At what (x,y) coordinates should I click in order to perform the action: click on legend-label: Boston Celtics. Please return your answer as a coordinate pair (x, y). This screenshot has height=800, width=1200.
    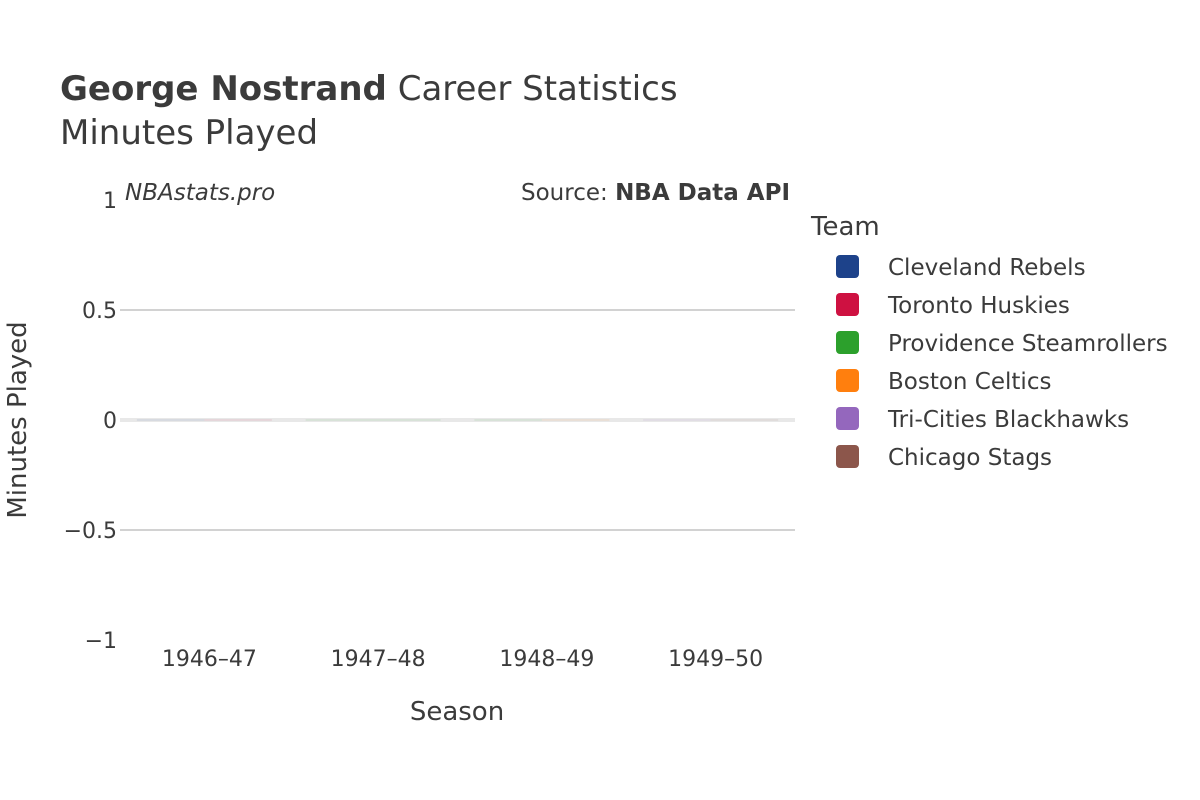
    Looking at the image, I should click on (969, 382).